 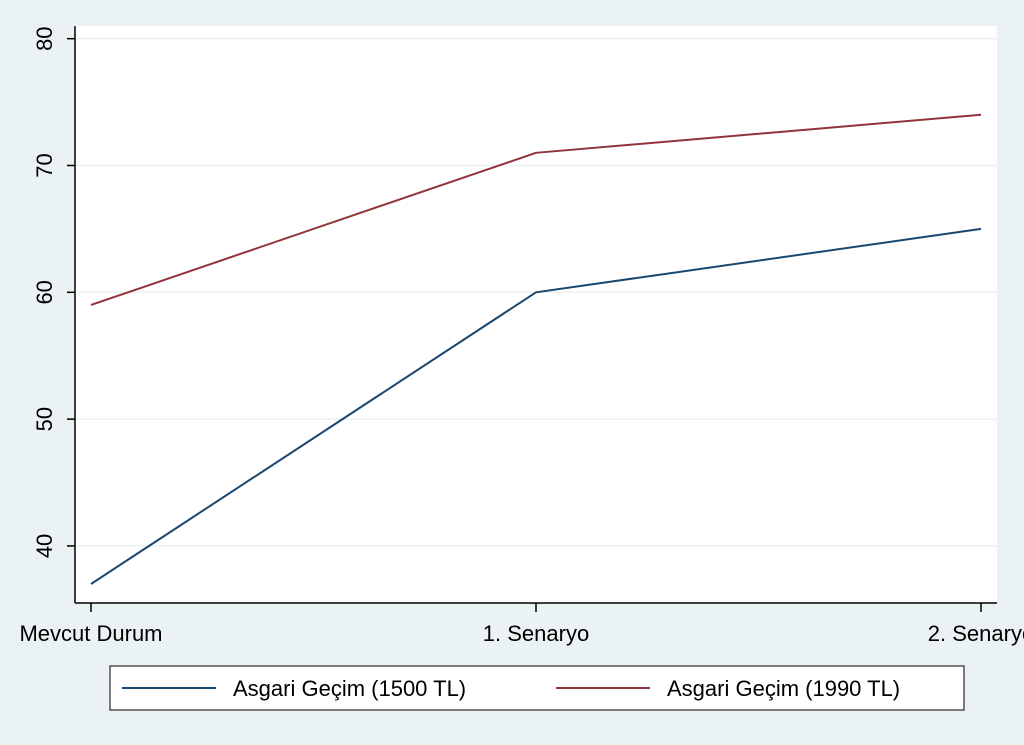 I want to click on legend-label-series-2: Asgari Geçim (1990 TL), so click(x=783, y=688).